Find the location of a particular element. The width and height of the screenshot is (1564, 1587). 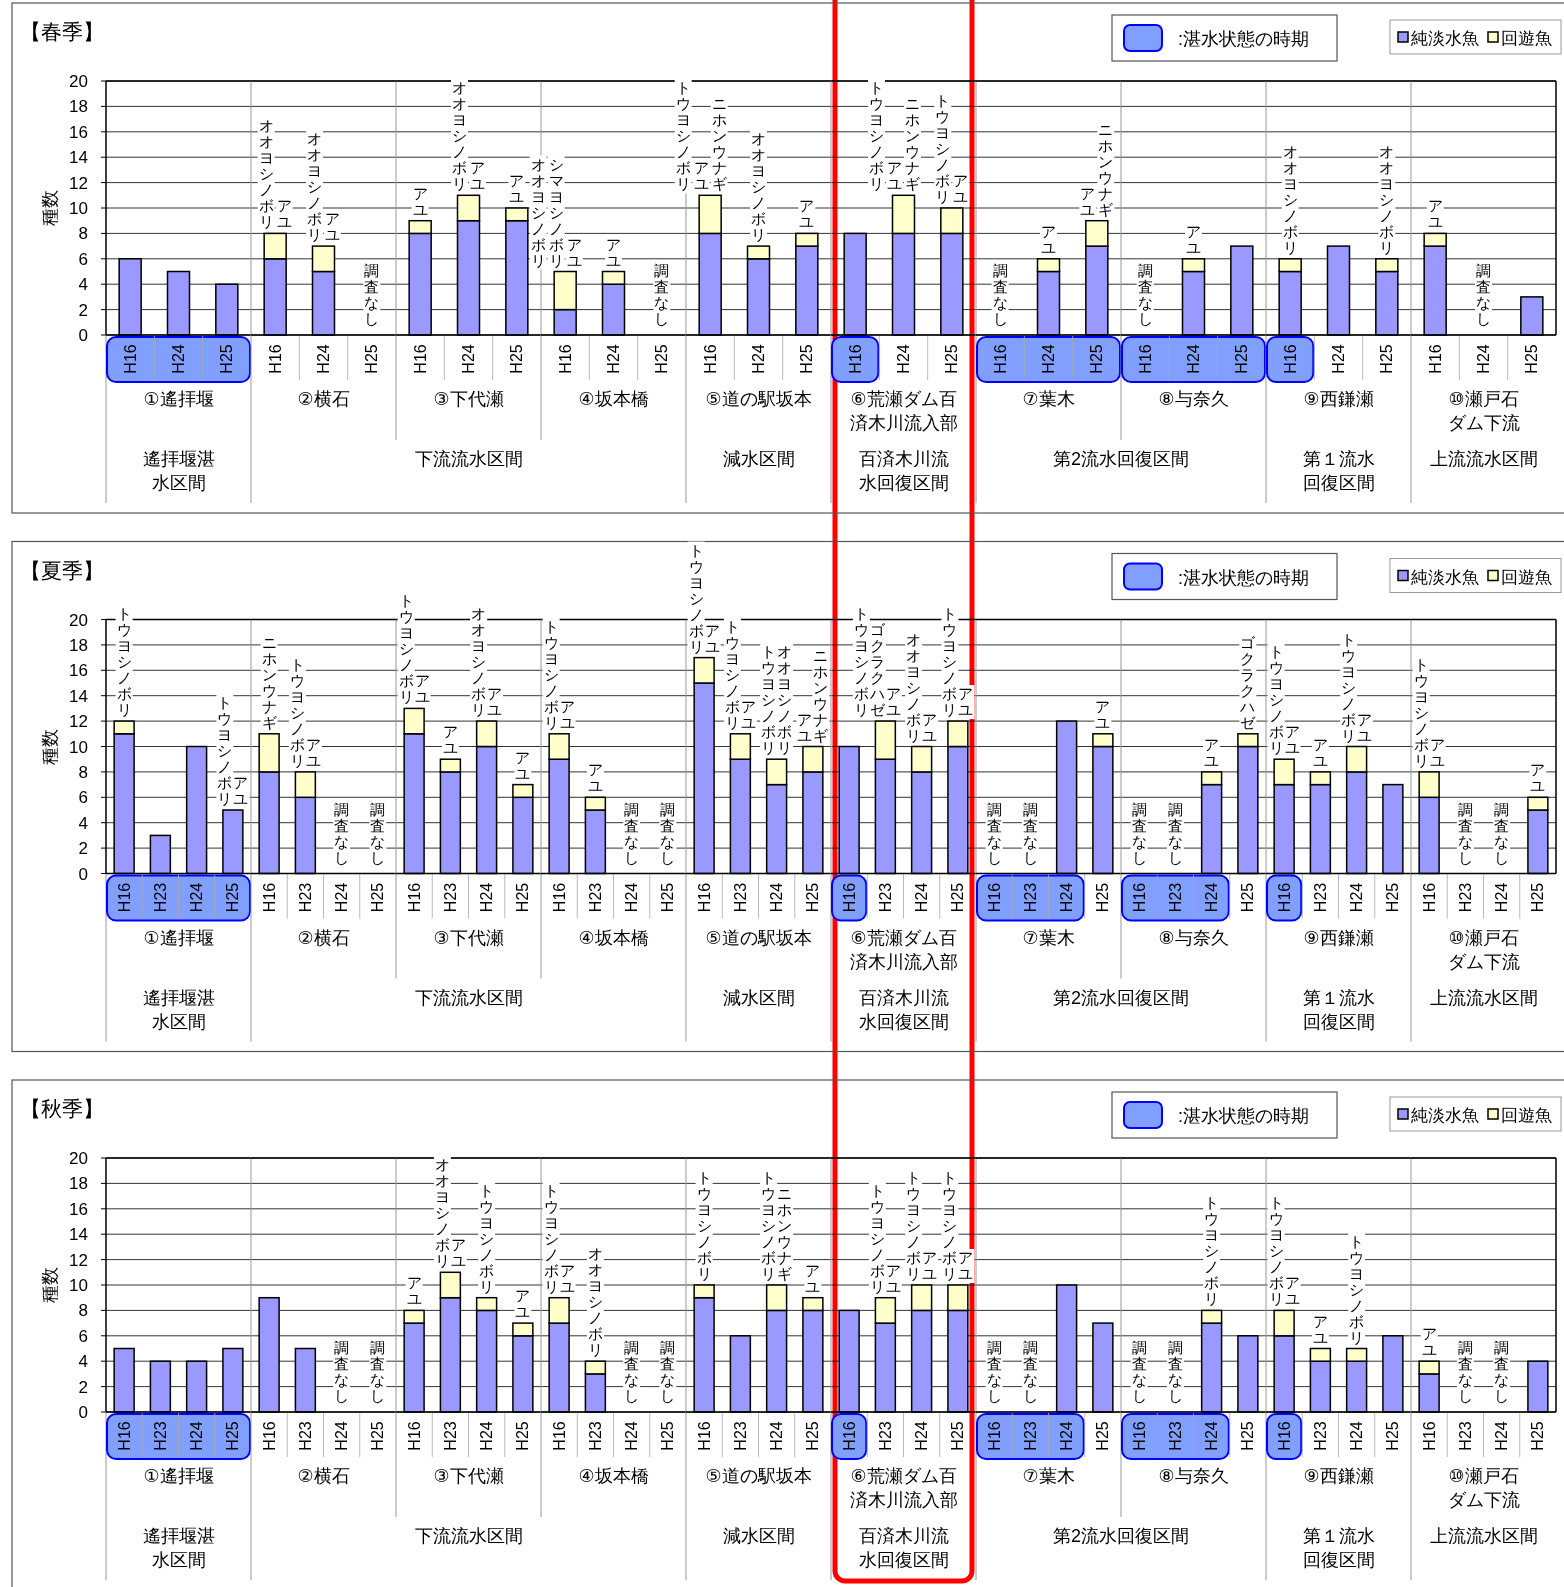

annotation: シマヨシノボリ is located at coordinates (556, 212).